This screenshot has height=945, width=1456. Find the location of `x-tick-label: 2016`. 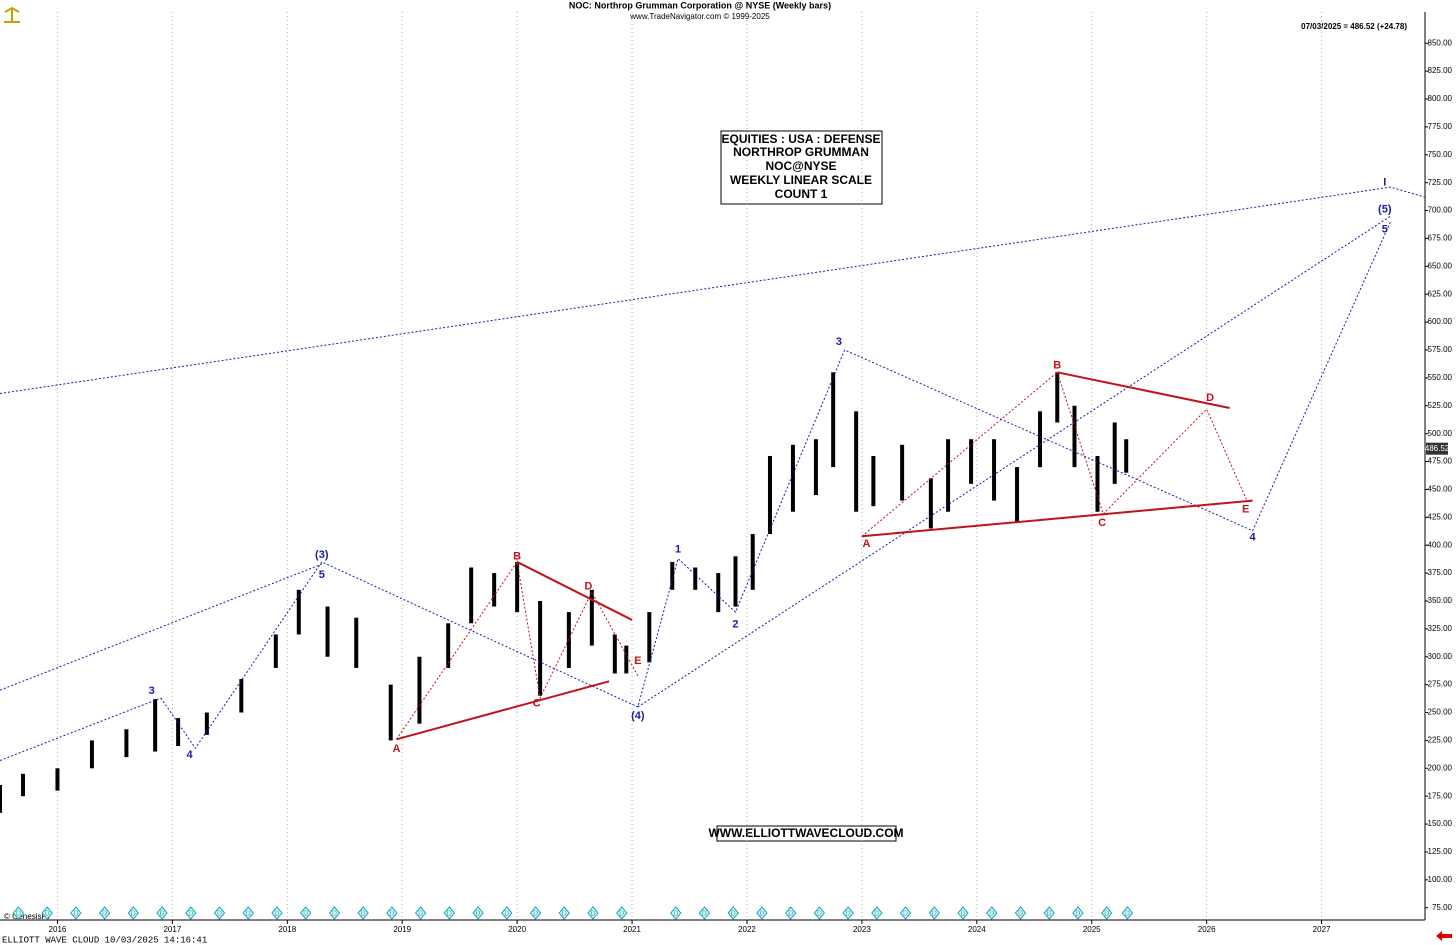

x-tick-label: 2016 is located at coordinates (58, 929).